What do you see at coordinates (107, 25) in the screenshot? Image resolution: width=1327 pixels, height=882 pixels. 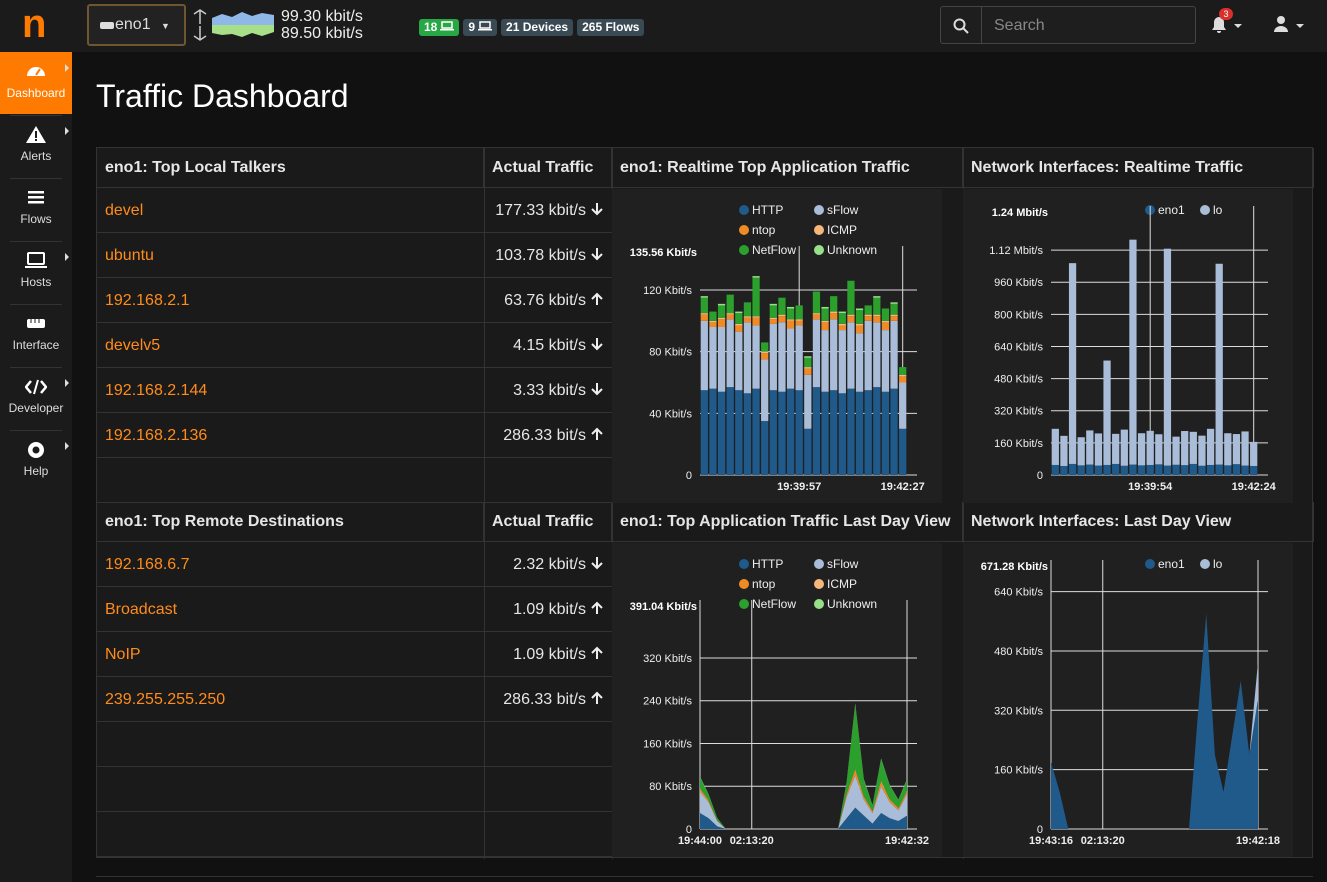 I see `interface-icon` at bounding box center [107, 25].